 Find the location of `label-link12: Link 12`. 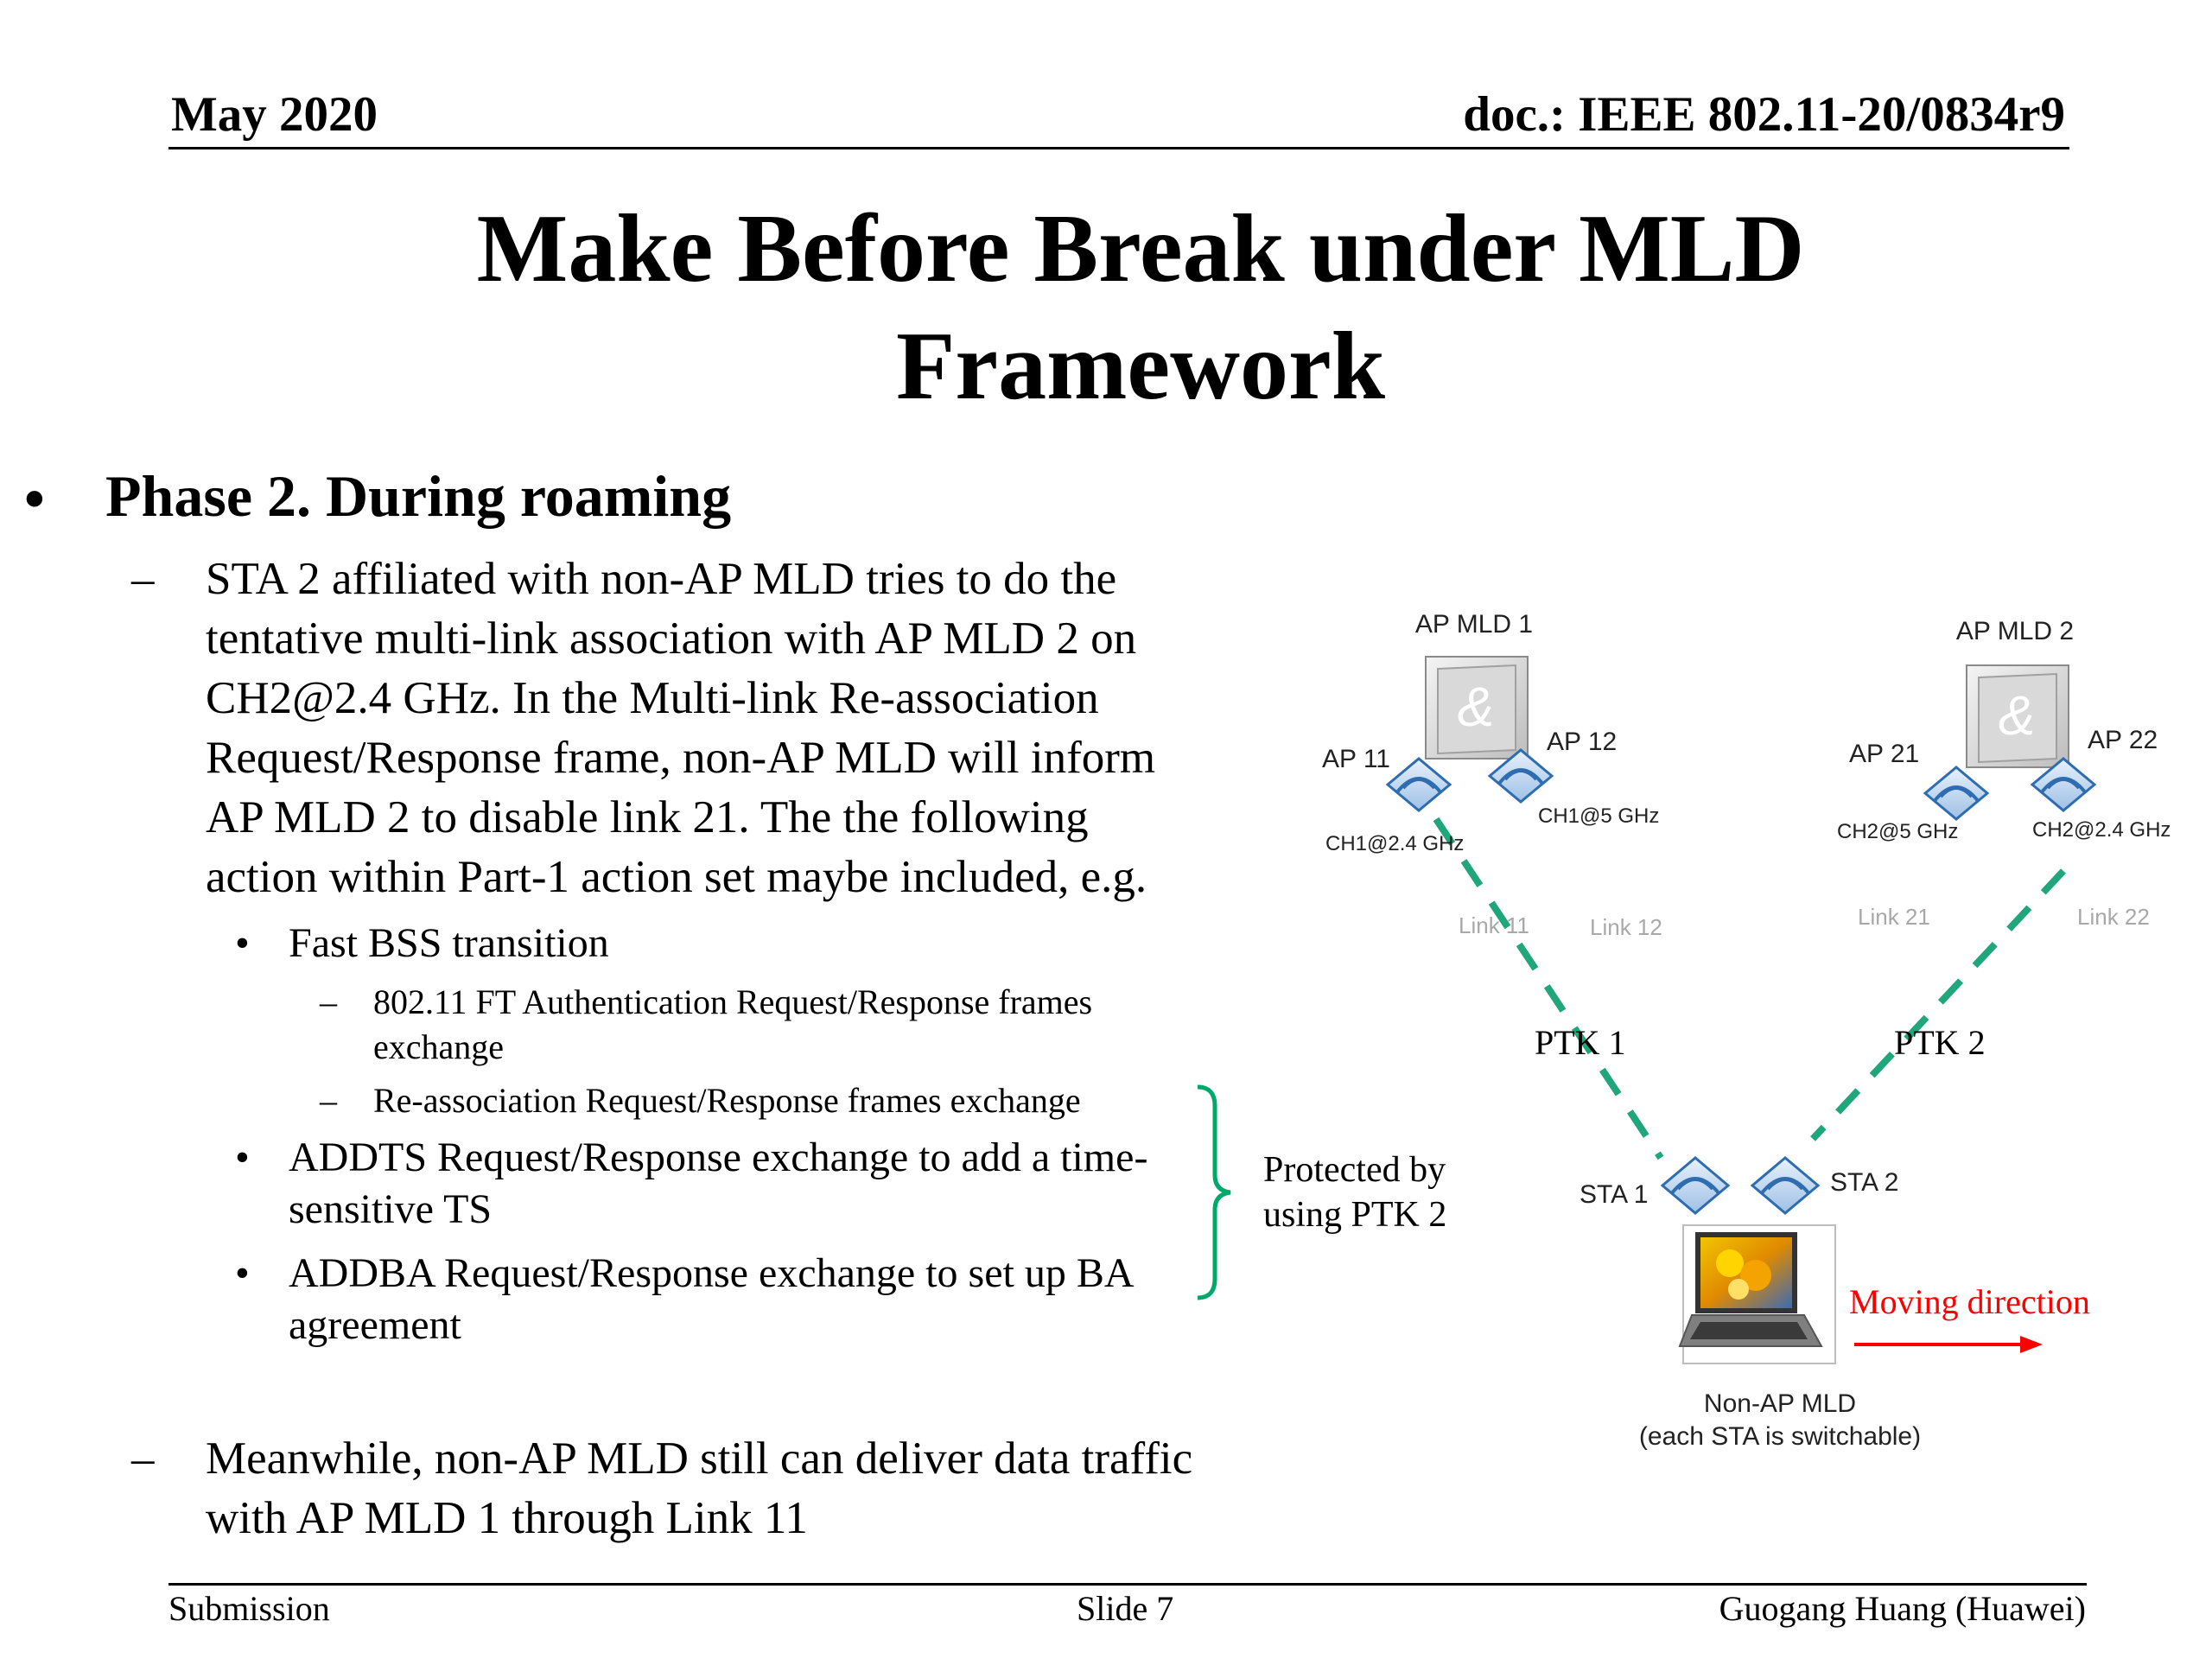

label-link12: Link 12 is located at coordinates (1626, 927).